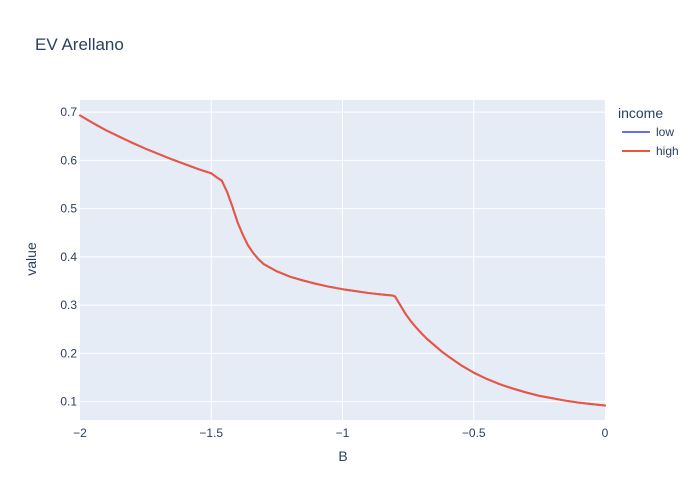  Describe the element at coordinates (68, 353) in the screenshot. I see `y-tick-label: 0.2` at that location.